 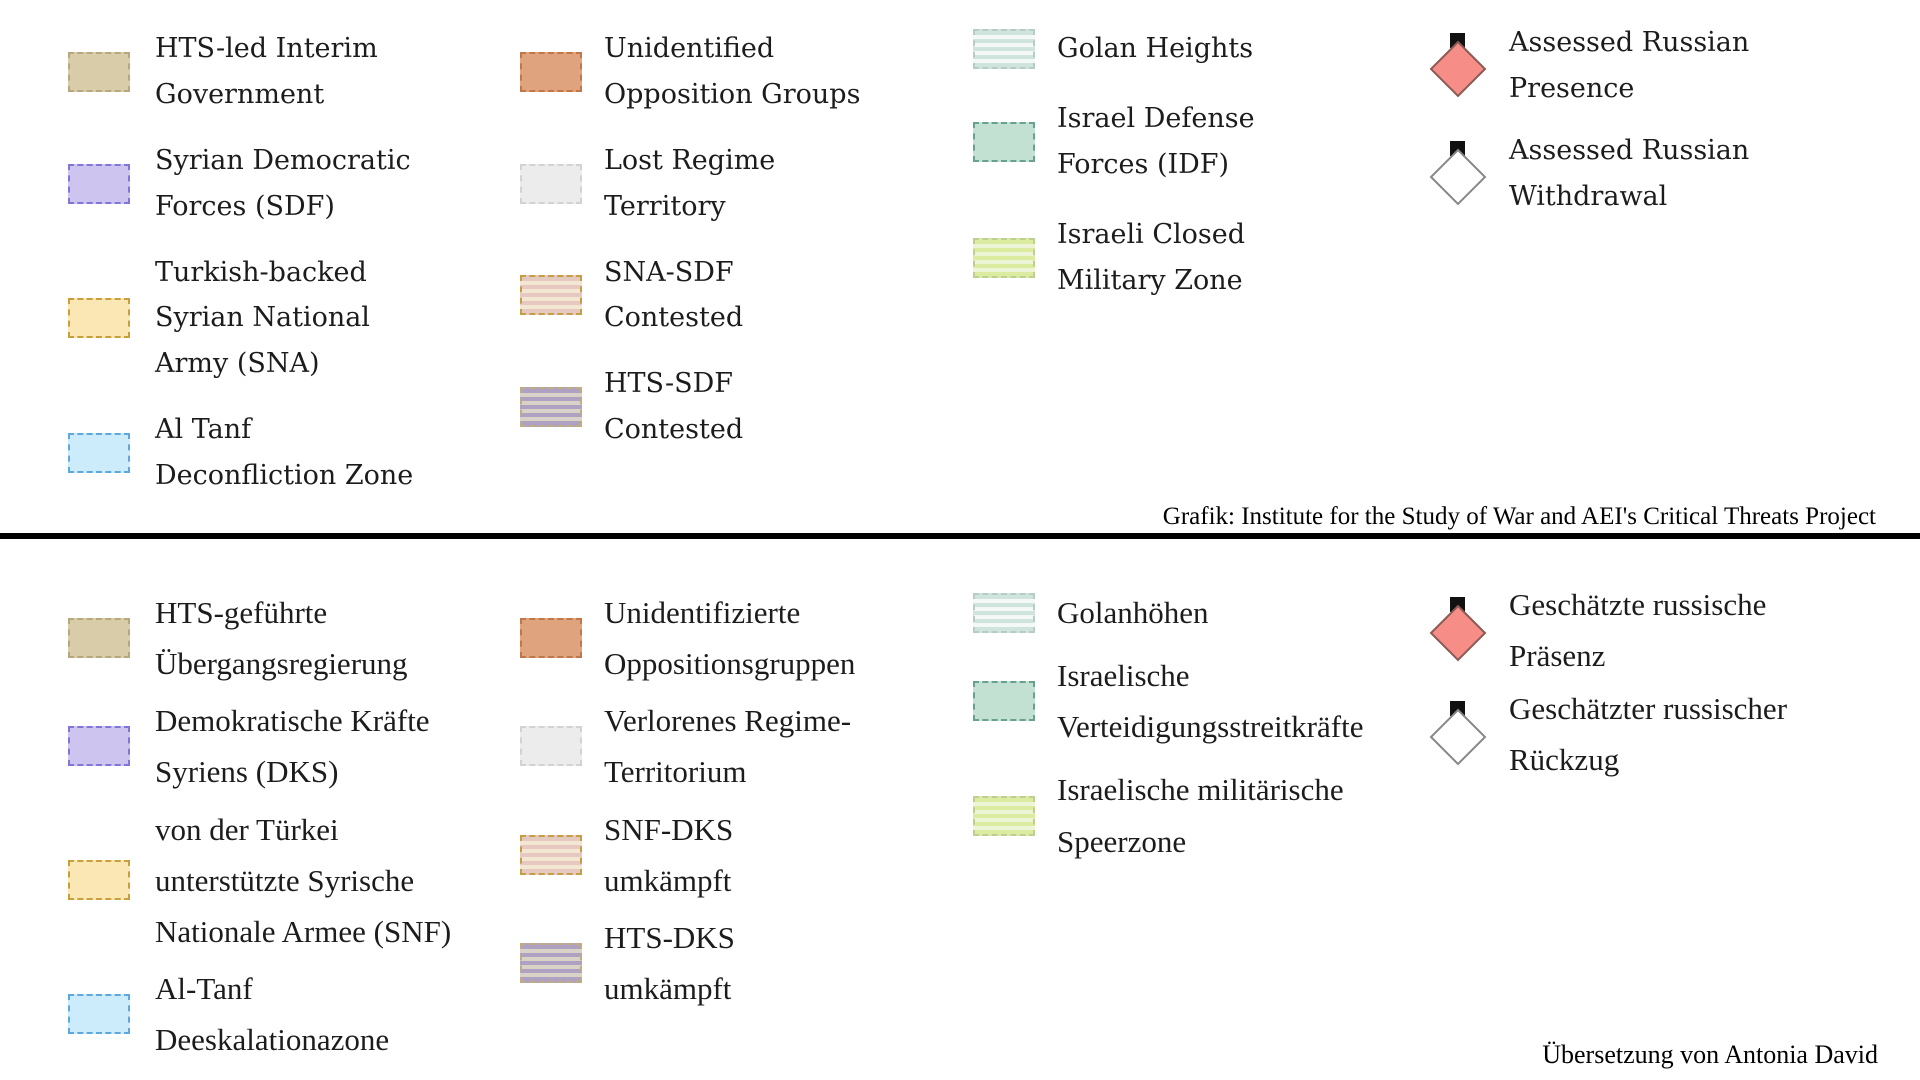 What do you see at coordinates (284, 453) in the screenshot?
I see `legend-label: Al Tanf Deconfliction Zone` at bounding box center [284, 453].